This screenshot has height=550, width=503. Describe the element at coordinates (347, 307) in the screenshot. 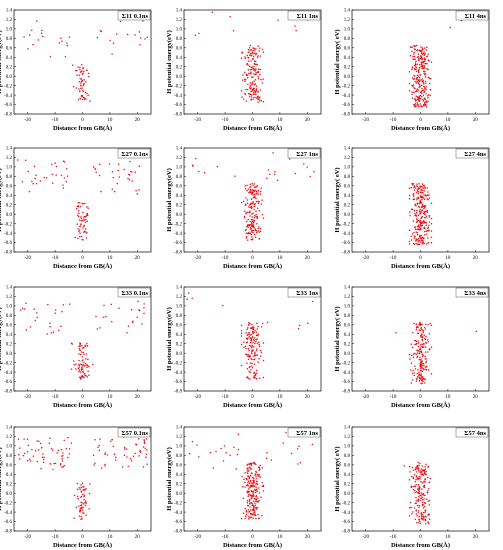

I see `y-tick-label: 1.0` at that location.